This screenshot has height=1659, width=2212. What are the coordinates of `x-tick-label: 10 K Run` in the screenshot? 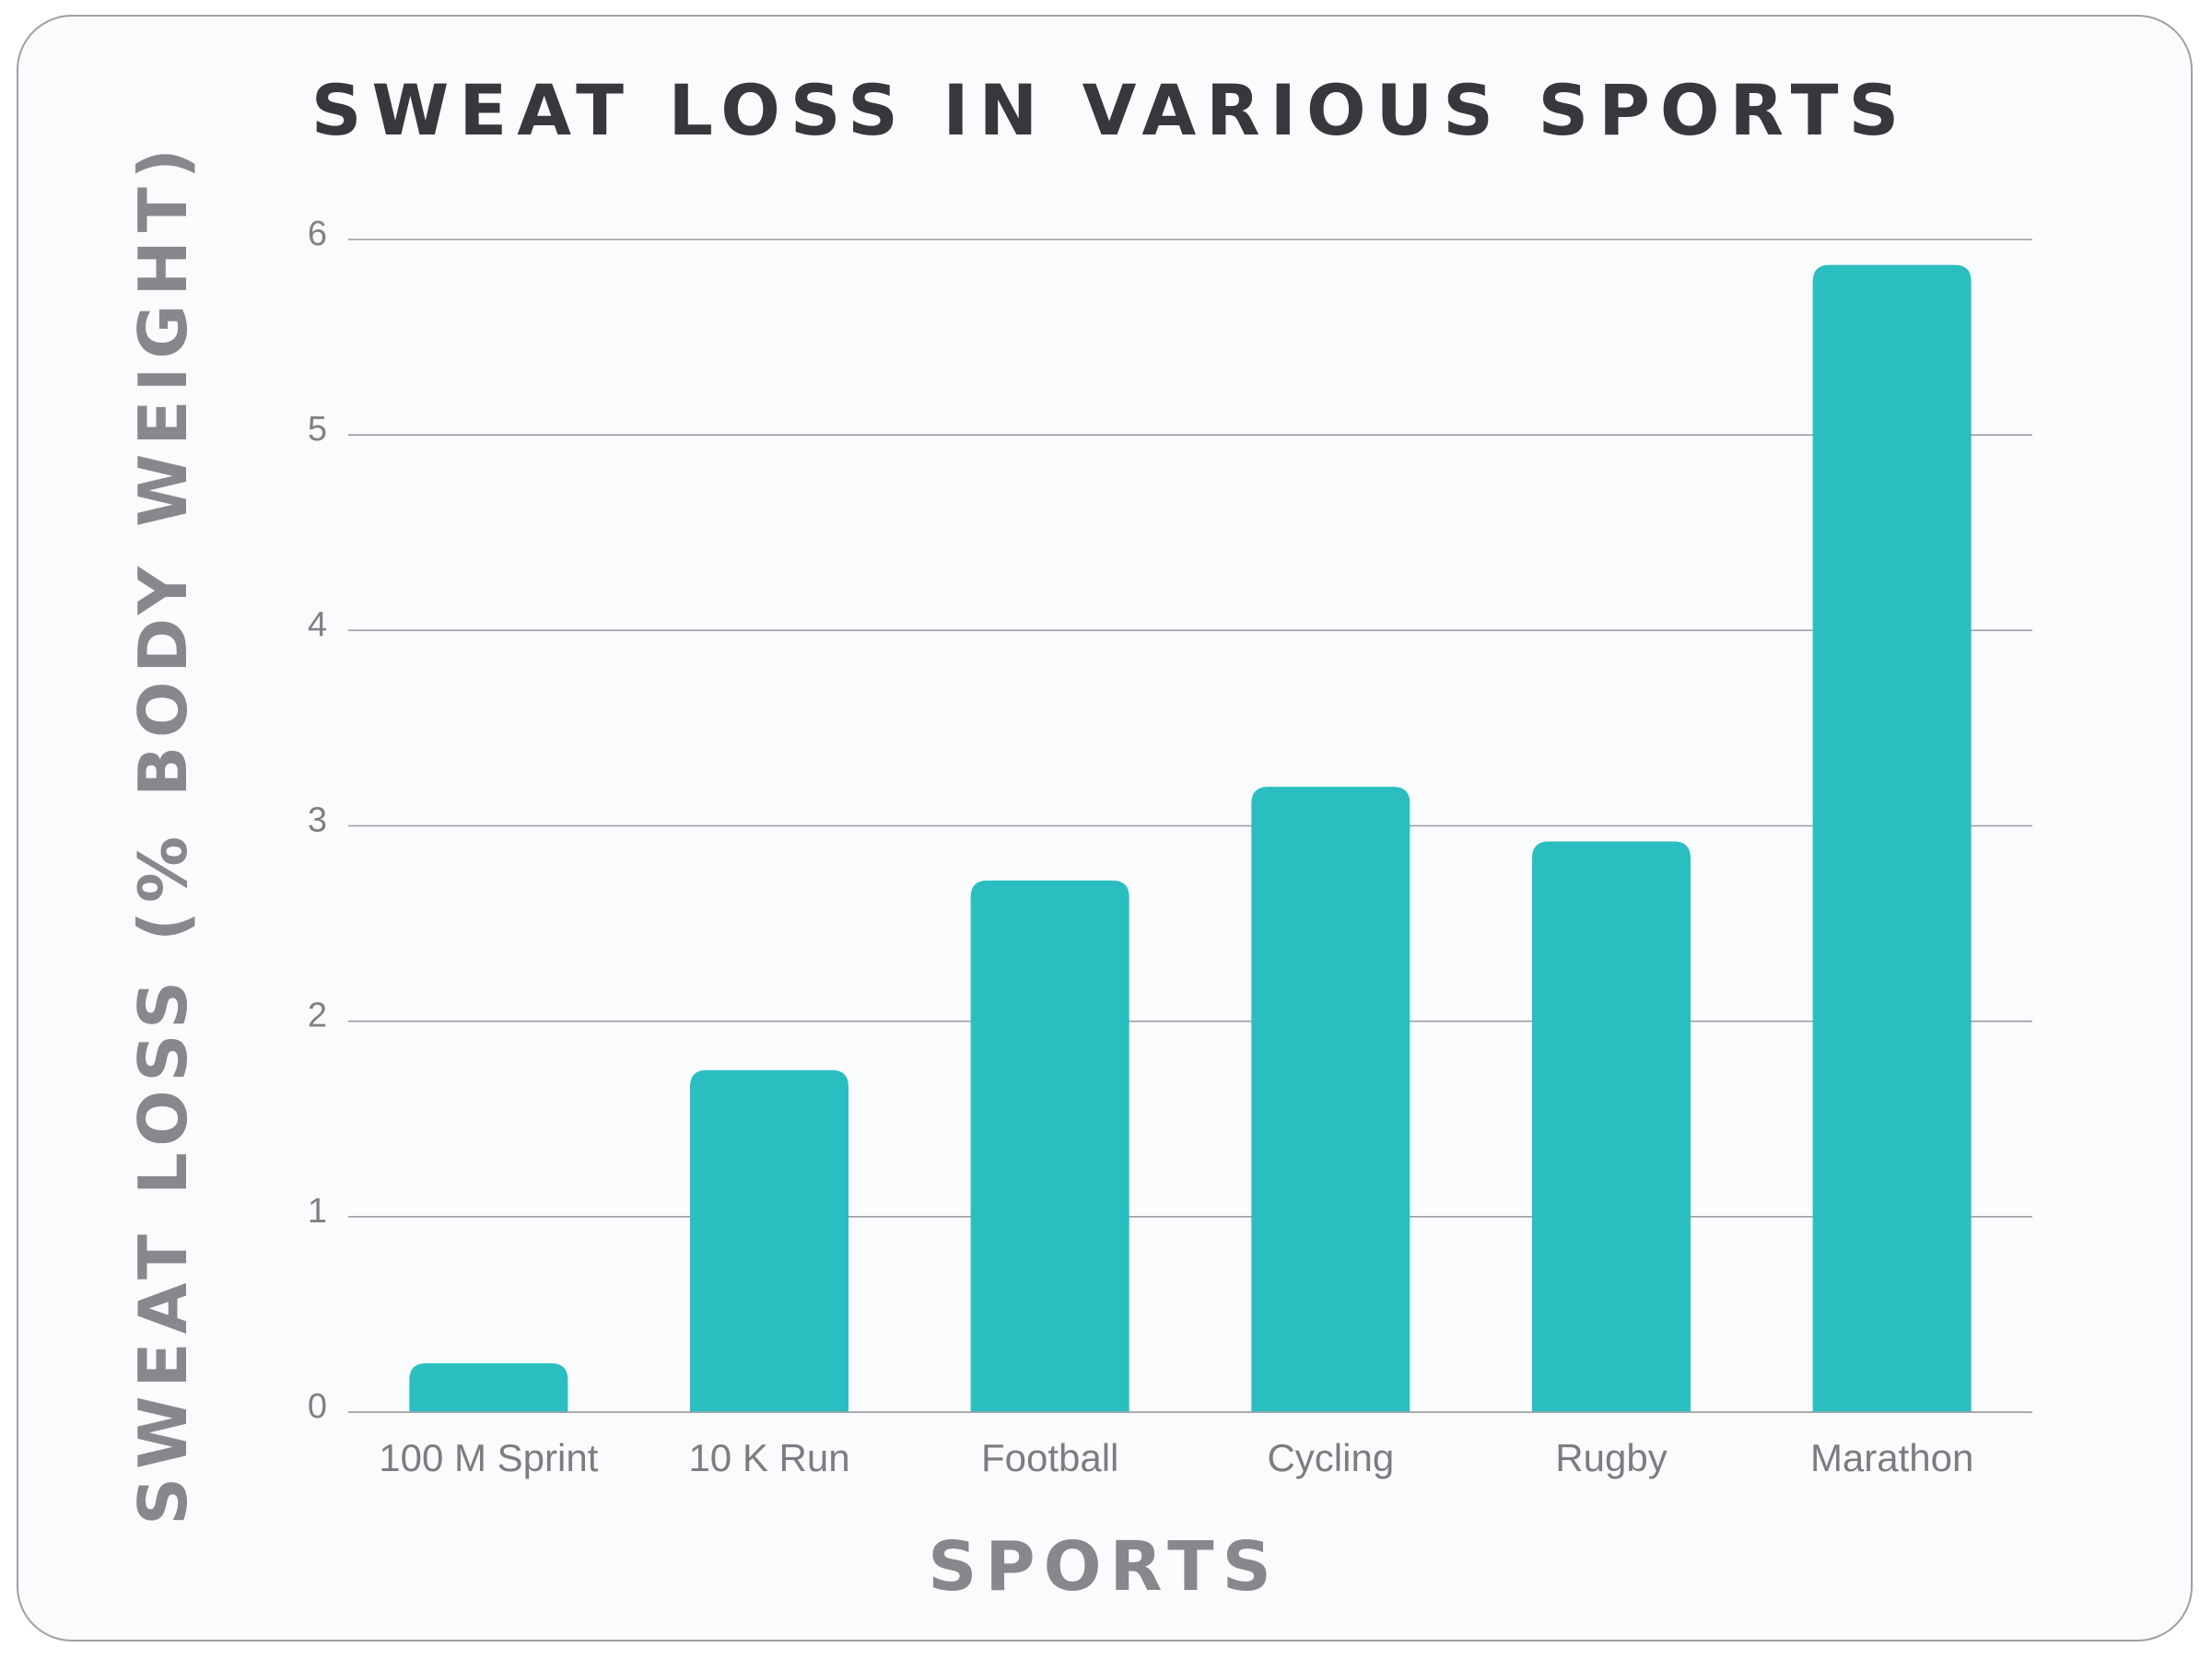 It's located at (768, 1457).